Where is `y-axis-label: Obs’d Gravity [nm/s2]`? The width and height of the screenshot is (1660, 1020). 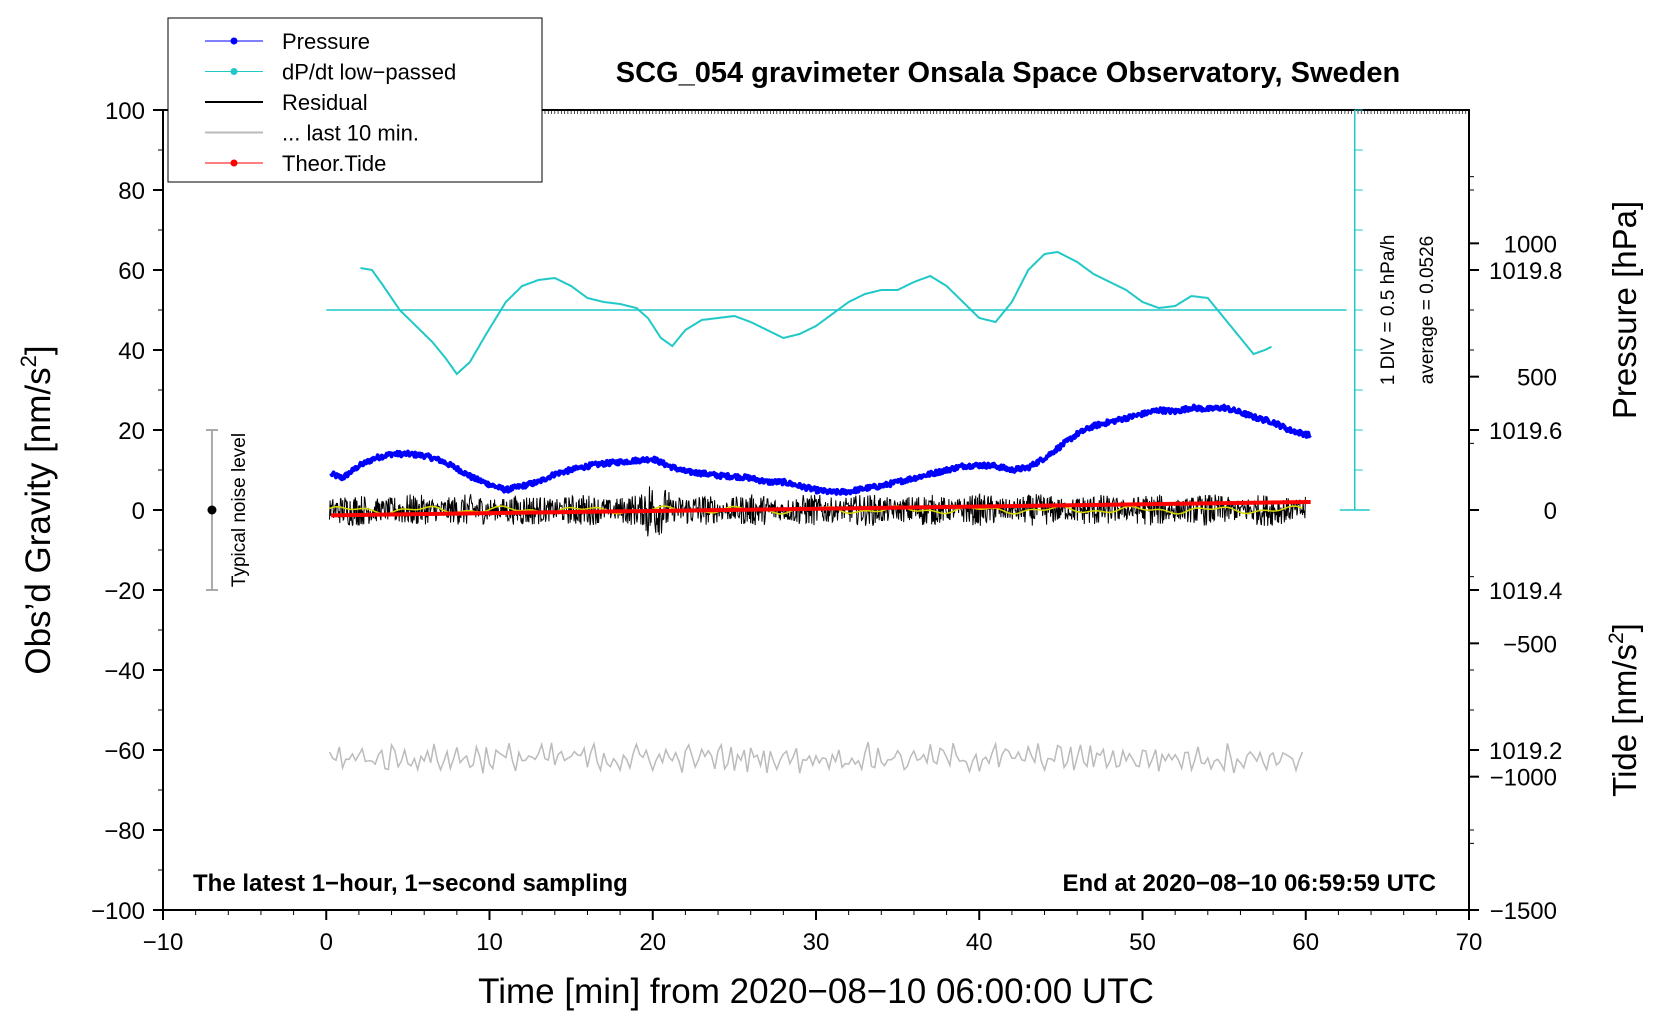
y-axis-label: Obs’d Gravity [nm/s2] is located at coordinates (37, 509).